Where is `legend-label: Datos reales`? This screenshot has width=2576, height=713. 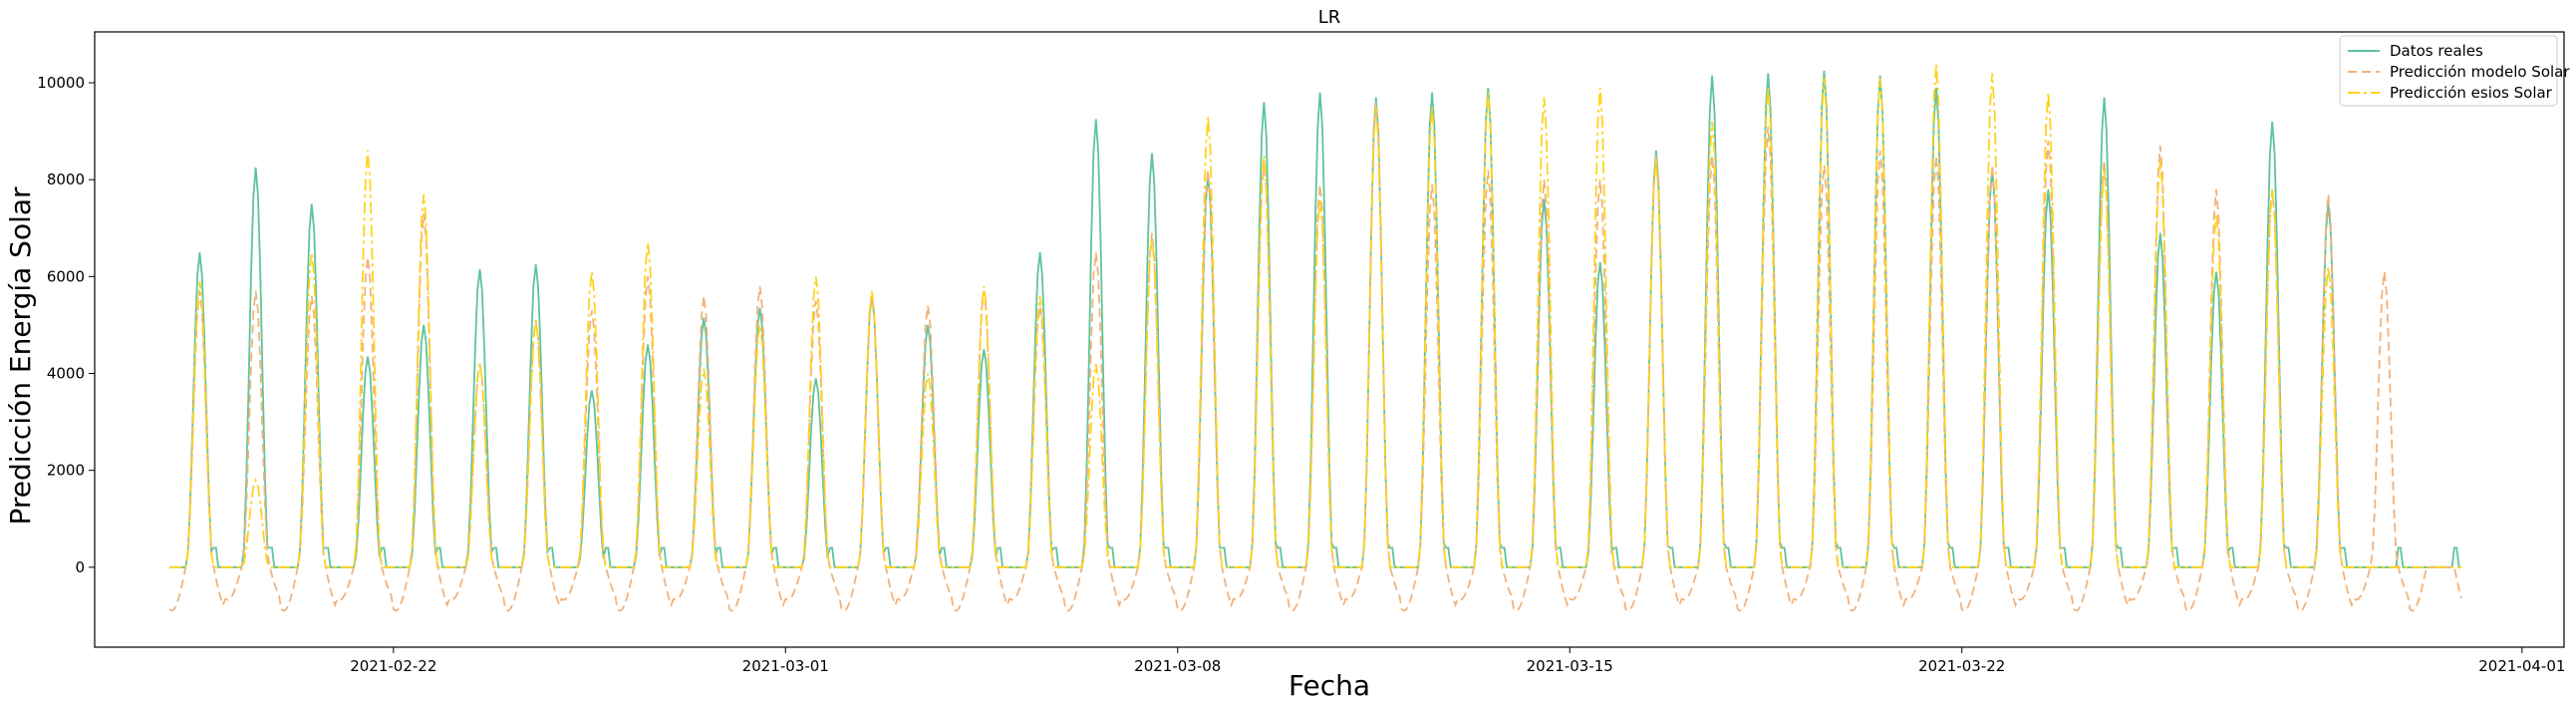 legend-label: Datos reales is located at coordinates (2436, 51).